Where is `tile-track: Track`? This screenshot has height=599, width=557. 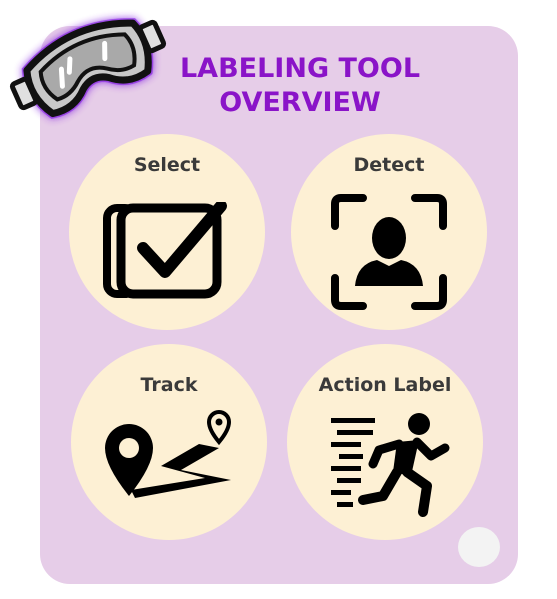
tile-track: Track is located at coordinates (169, 442).